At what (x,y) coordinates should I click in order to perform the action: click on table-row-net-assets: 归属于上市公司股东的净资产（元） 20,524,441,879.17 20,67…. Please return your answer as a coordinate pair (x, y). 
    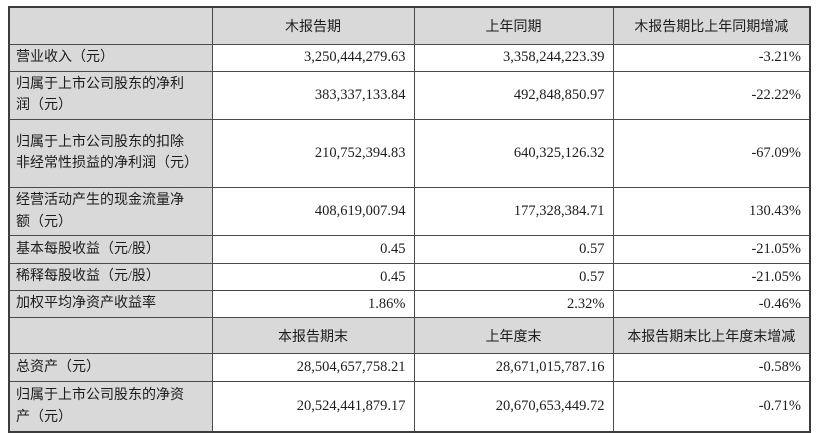
    Looking at the image, I should click on (409, 407).